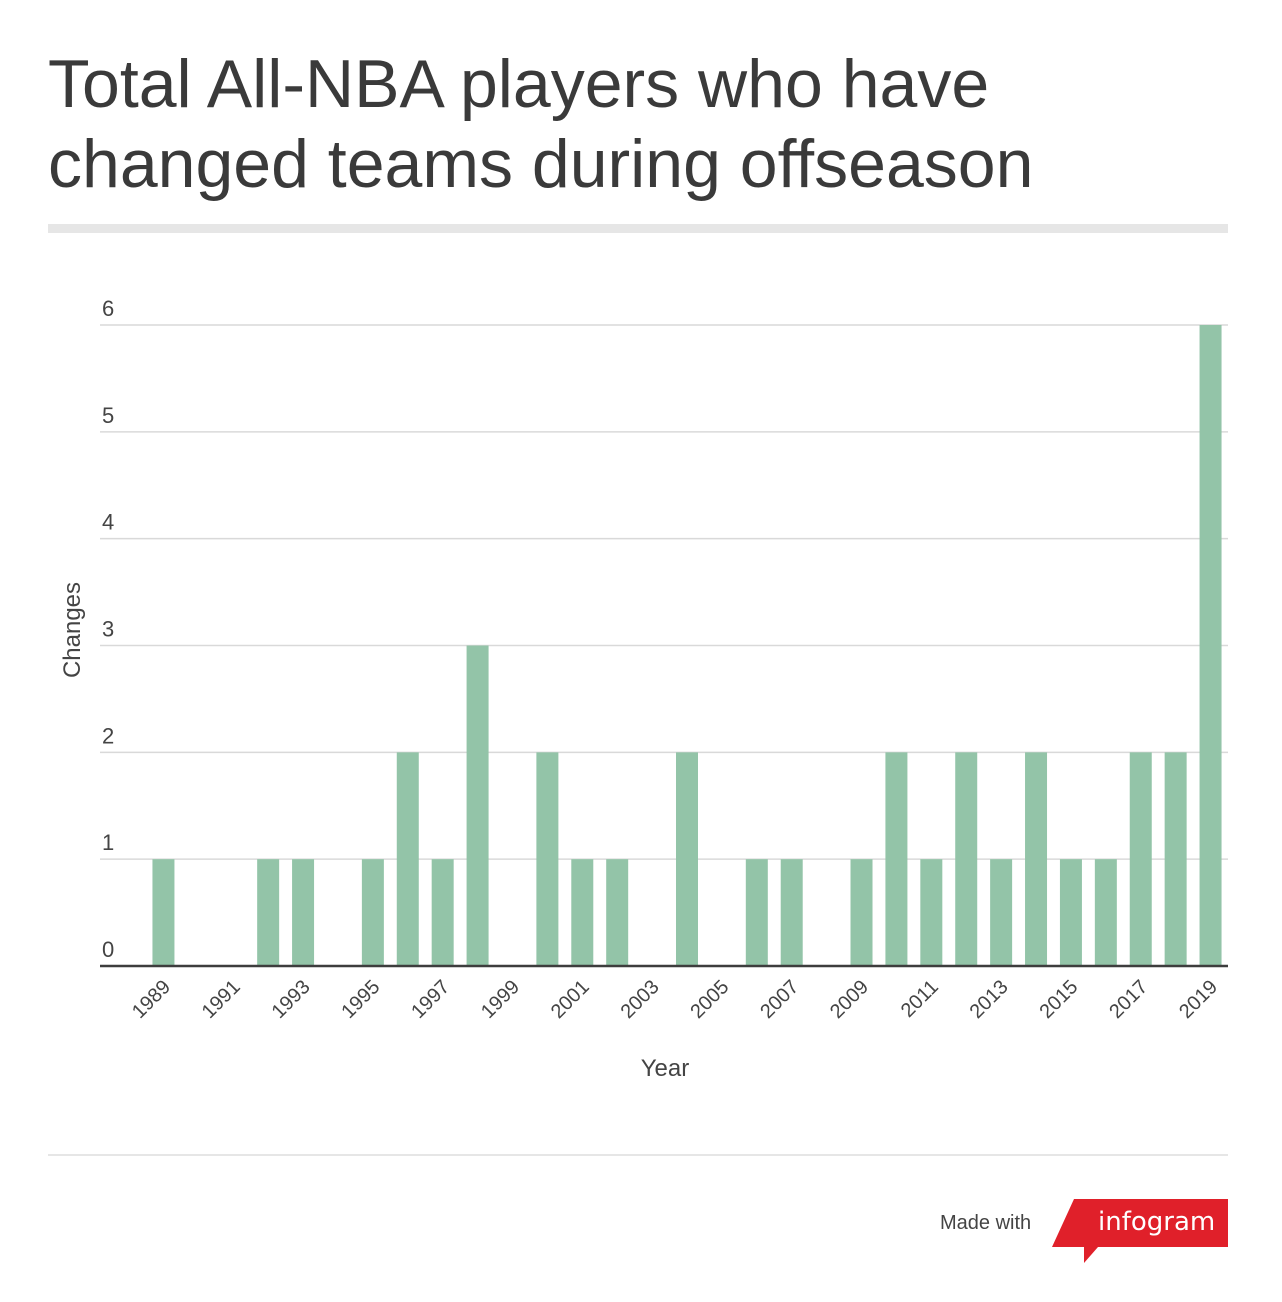  I want to click on x-tick-label: 2015, so click(1058, 999).